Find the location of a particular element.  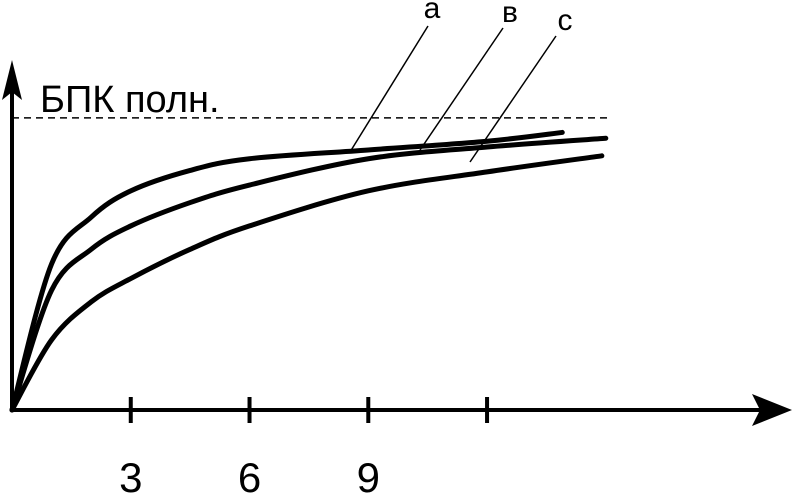

series-label: в is located at coordinates (510, 14).